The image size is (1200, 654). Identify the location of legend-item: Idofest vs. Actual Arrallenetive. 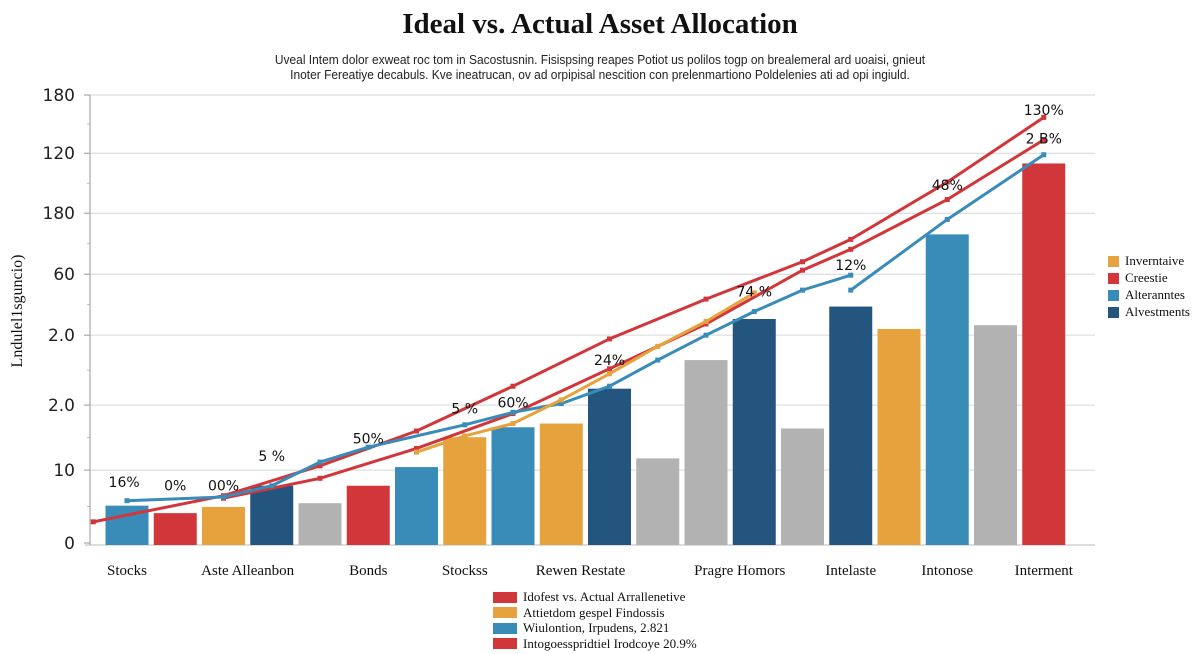
(589, 597).